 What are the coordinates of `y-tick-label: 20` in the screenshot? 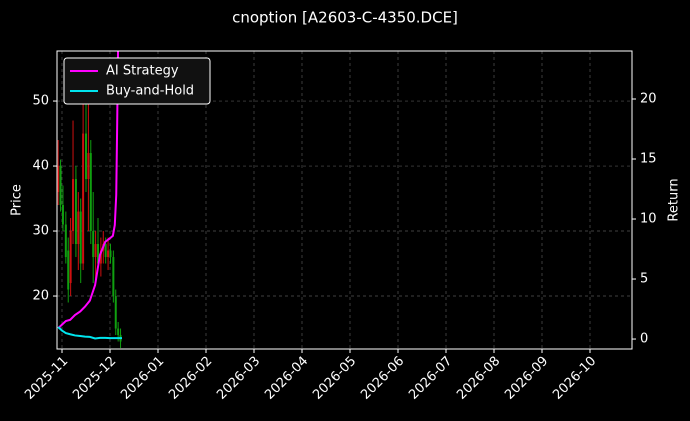 It's located at (40, 296).